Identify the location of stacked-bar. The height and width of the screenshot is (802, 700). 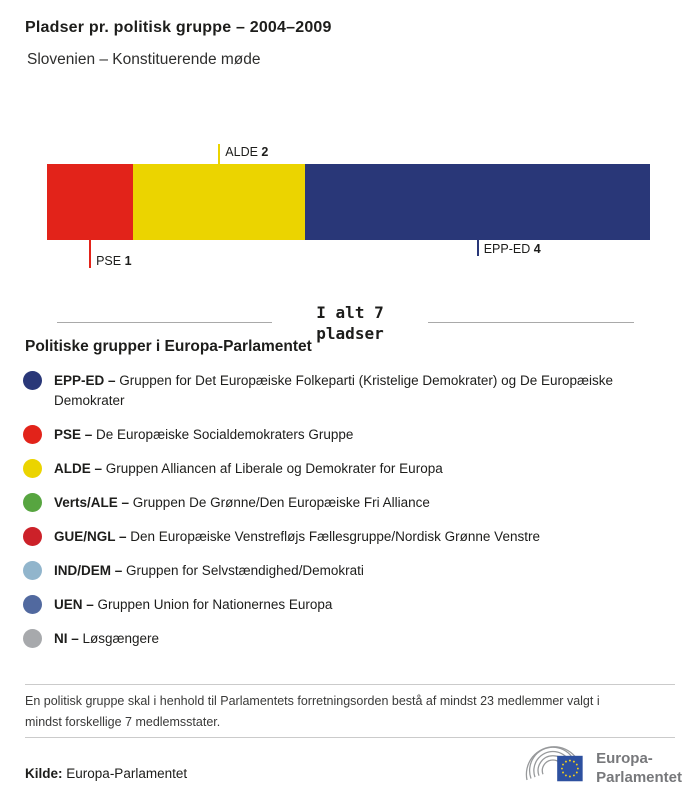
(348, 202).